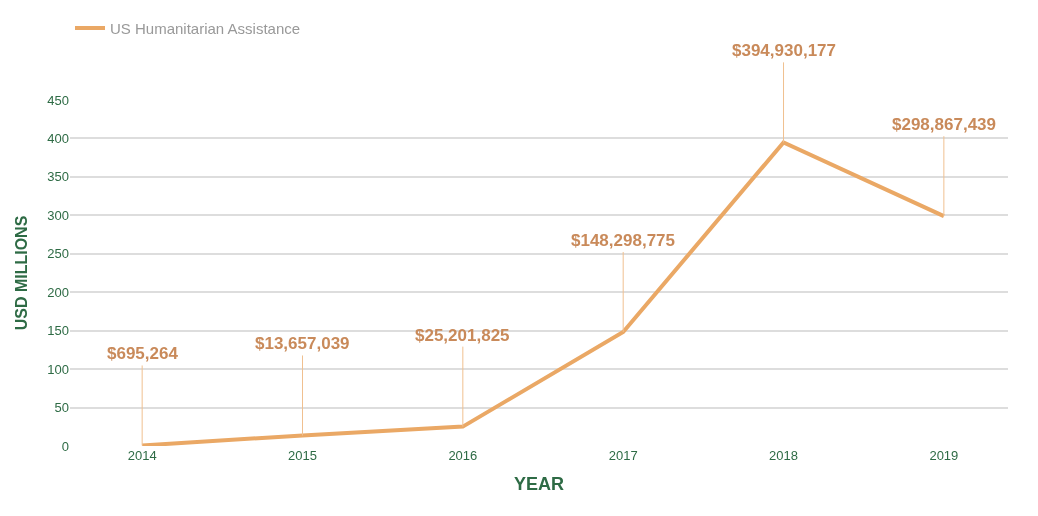  Describe the element at coordinates (784, 50) in the screenshot. I see `annotation: $394,930,177` at that location.